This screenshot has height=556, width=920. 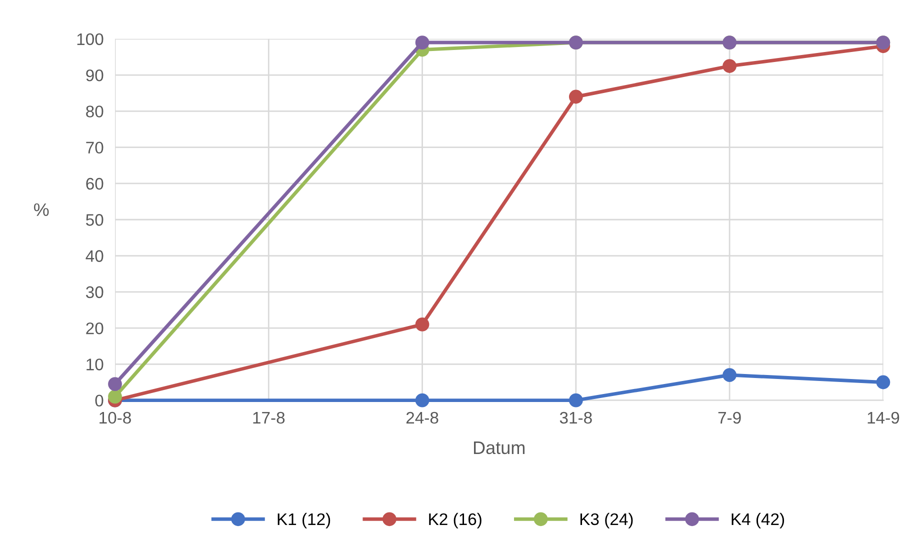 I want to click on x-tick-label: 31-8, so click(x=576, y=418).